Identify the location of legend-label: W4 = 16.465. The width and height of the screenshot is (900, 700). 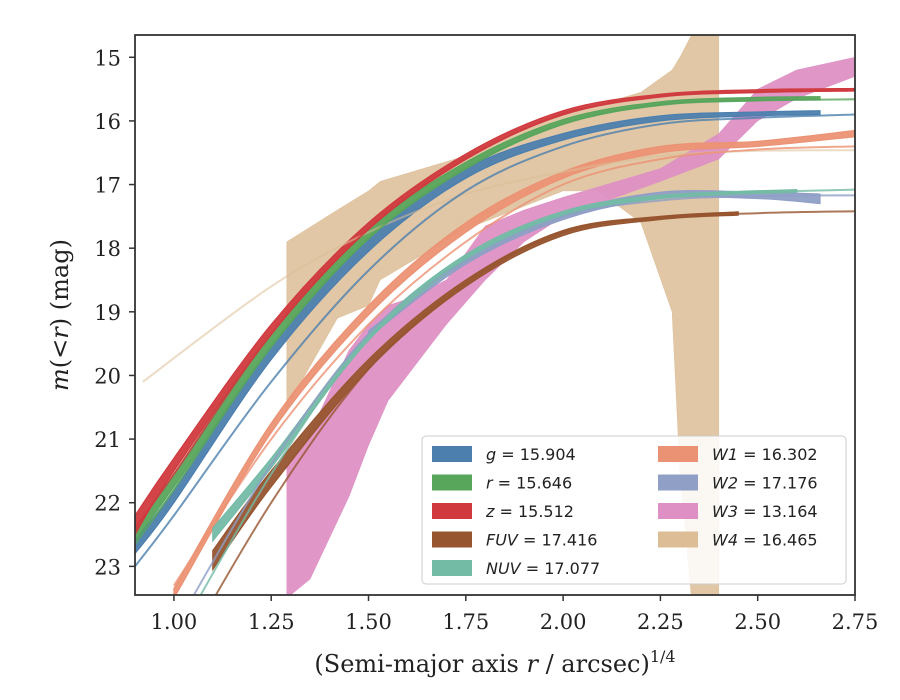
(765, 540).